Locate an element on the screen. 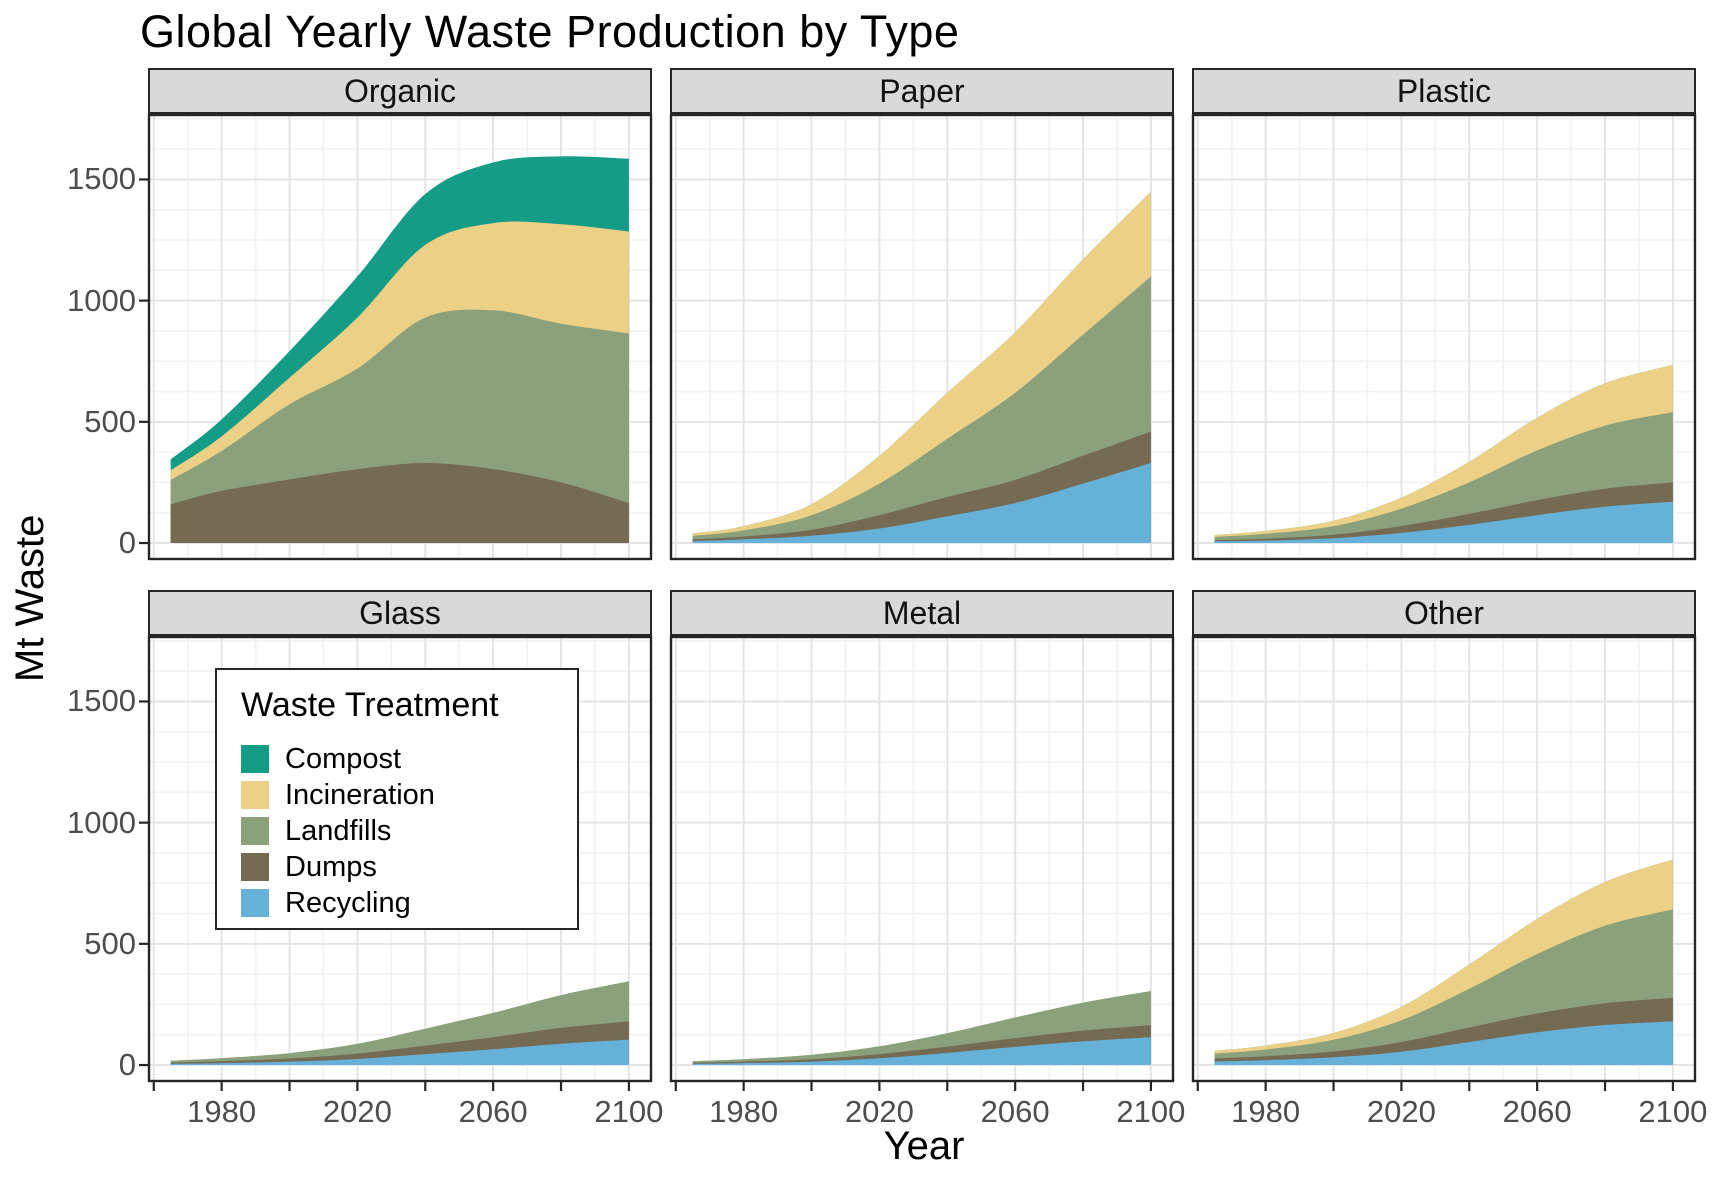 The height and width of the screenshot is (1178, 1724). facet-metal: Metal is located at coordinates (922, 840).